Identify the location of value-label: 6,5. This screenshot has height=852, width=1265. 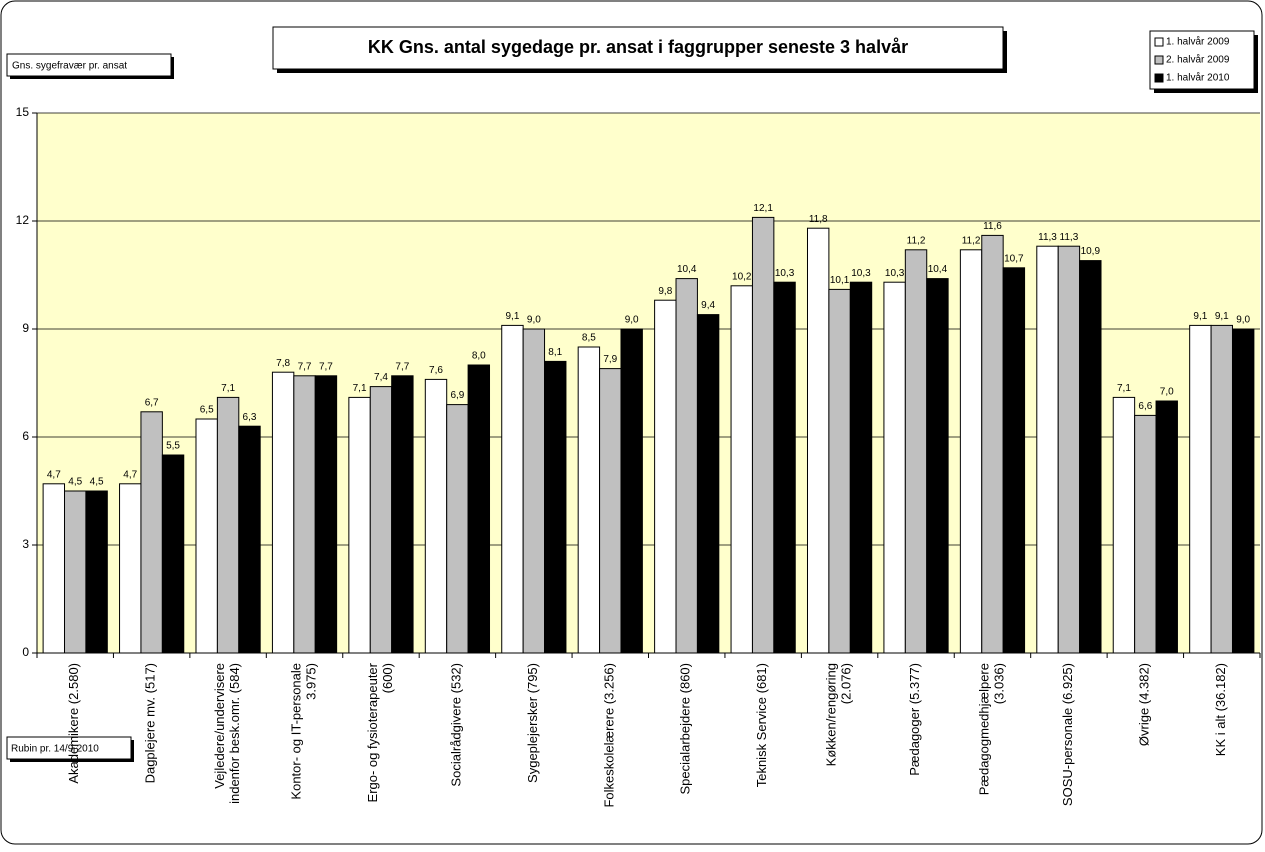
(207, 410).